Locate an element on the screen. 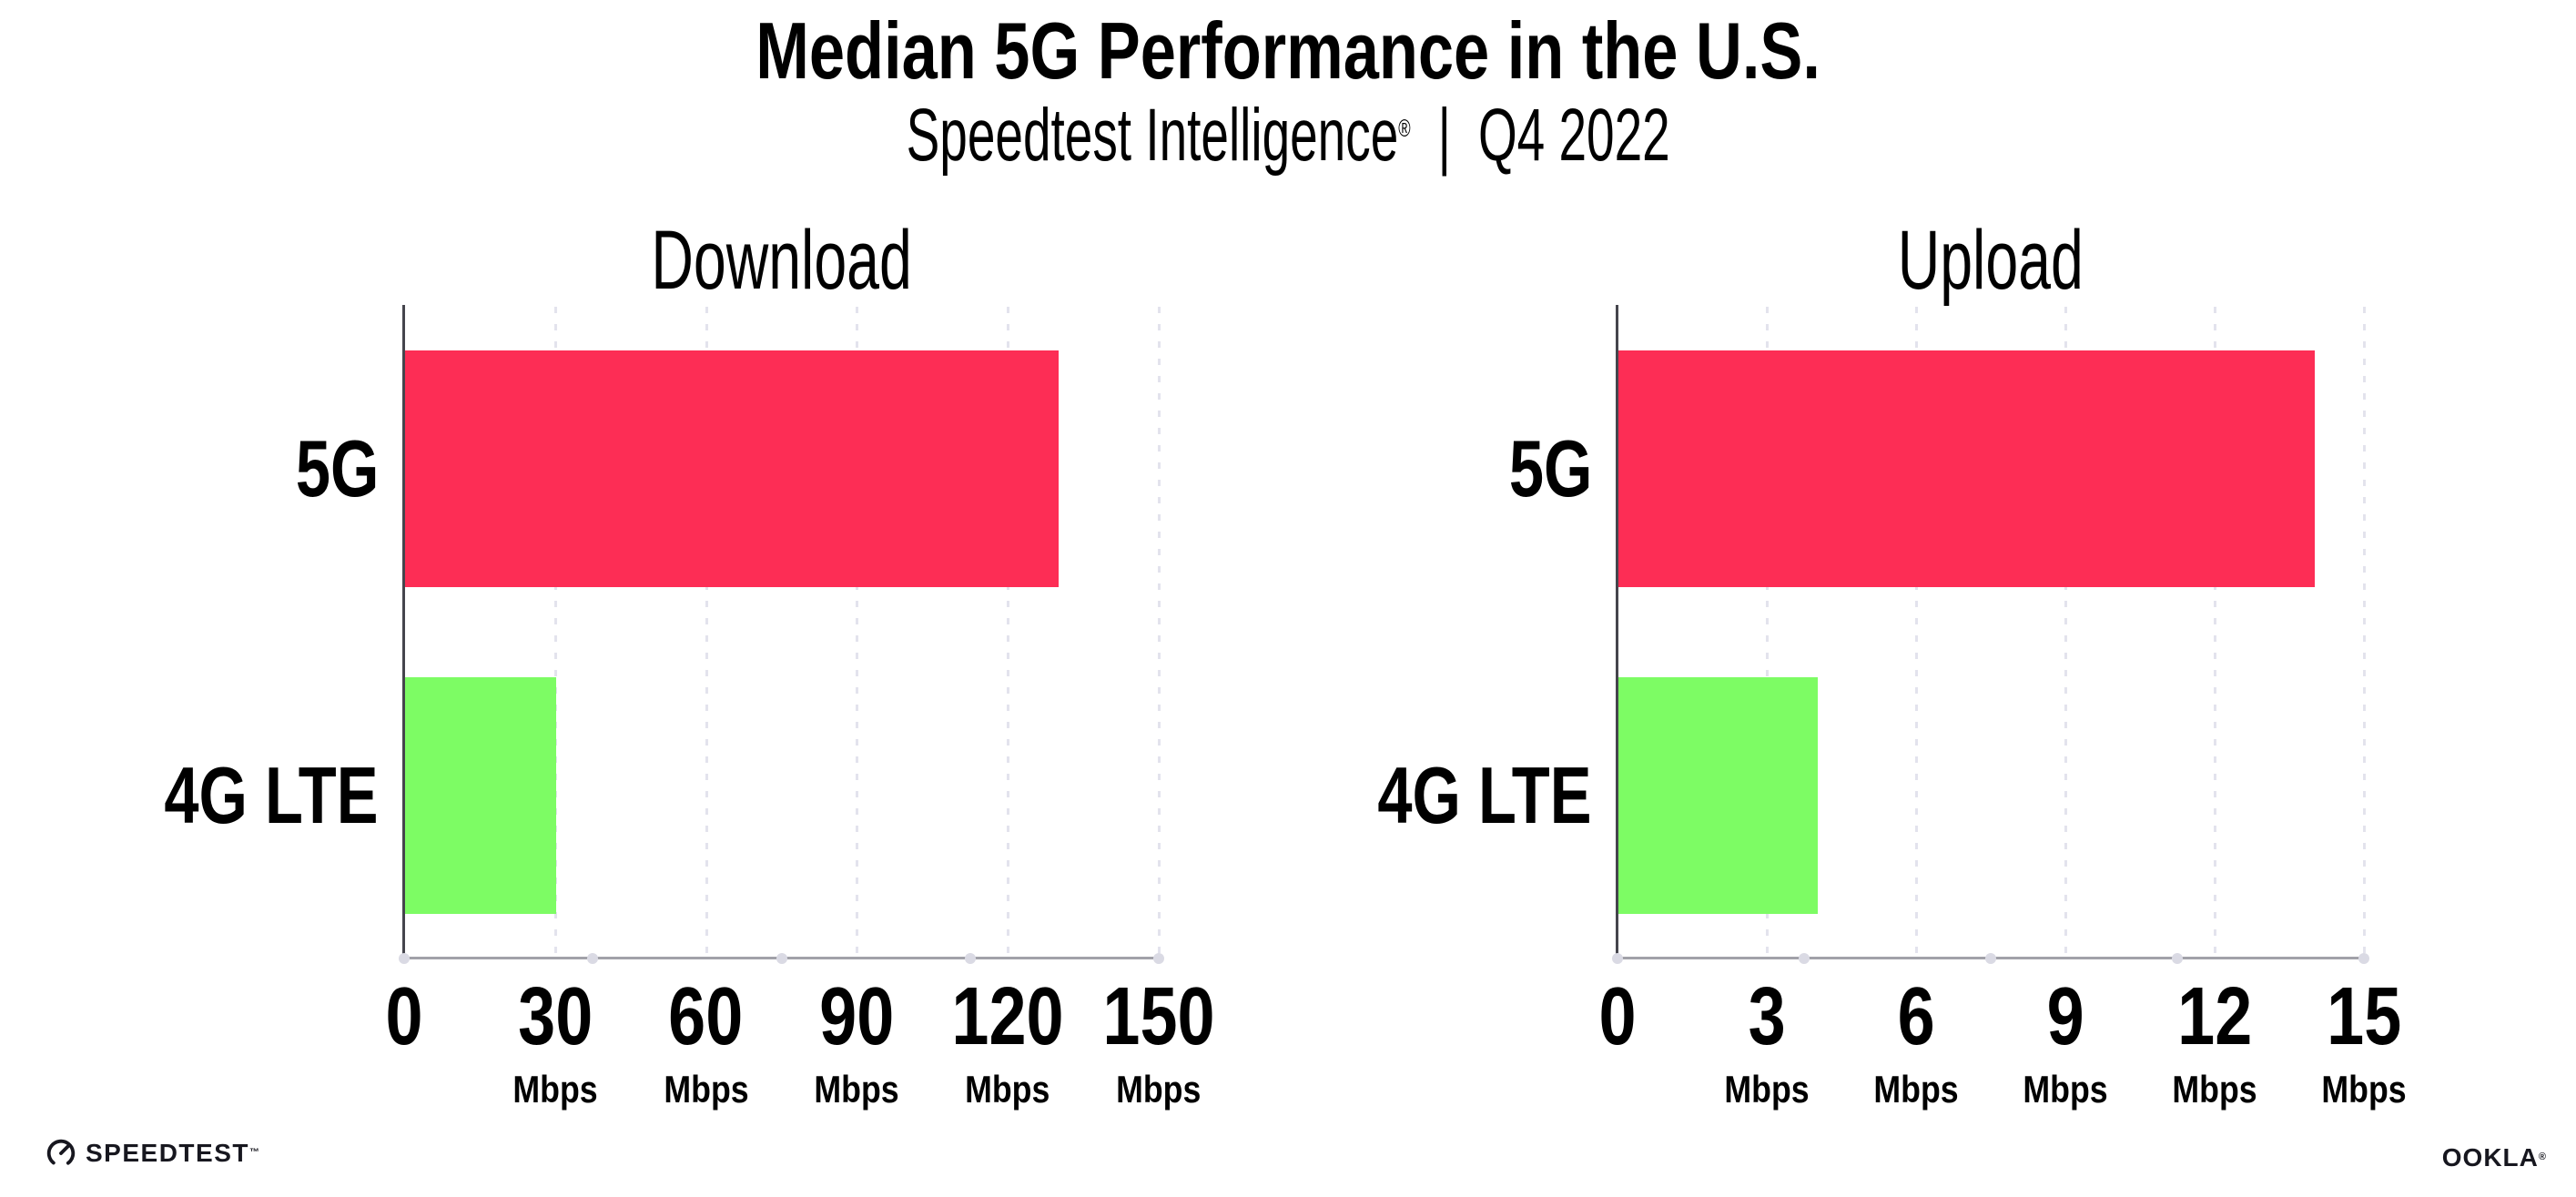  x-tick-120: 120 Mbps is located at coordinates (1007, 1043).